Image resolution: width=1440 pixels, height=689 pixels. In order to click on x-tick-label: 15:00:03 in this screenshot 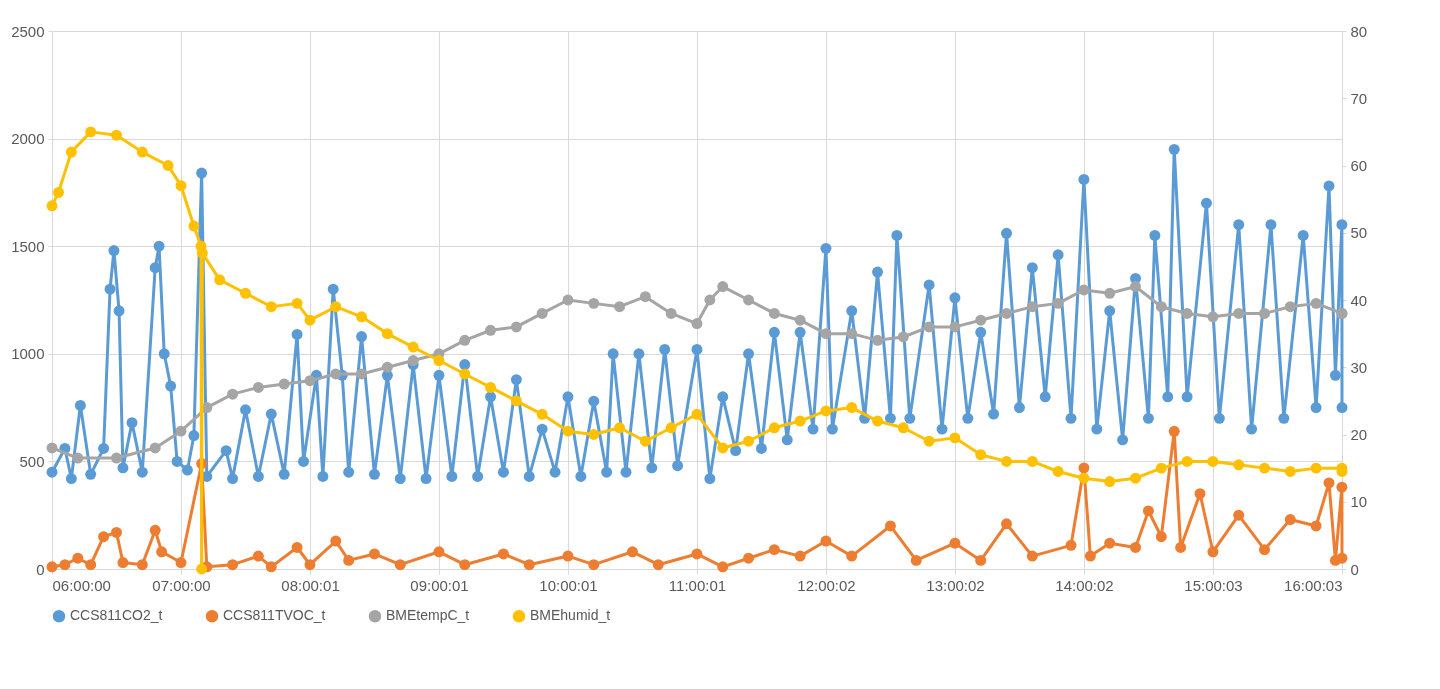, I will do `click(1213, 585)`.